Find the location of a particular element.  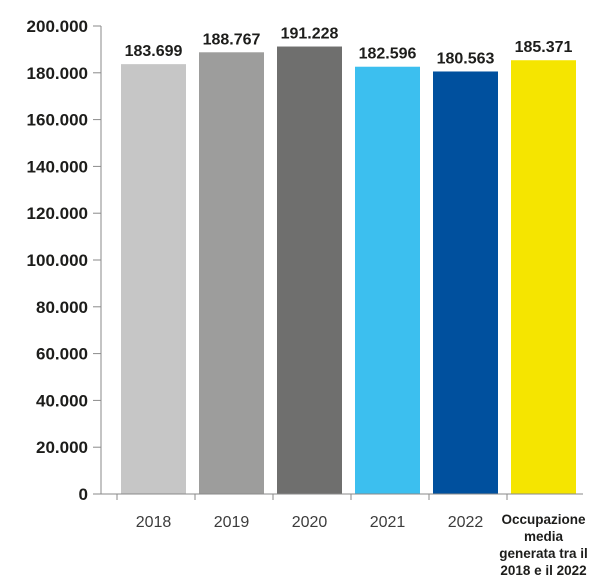

data-label: 180.563 is located at coordinates (466, 58).